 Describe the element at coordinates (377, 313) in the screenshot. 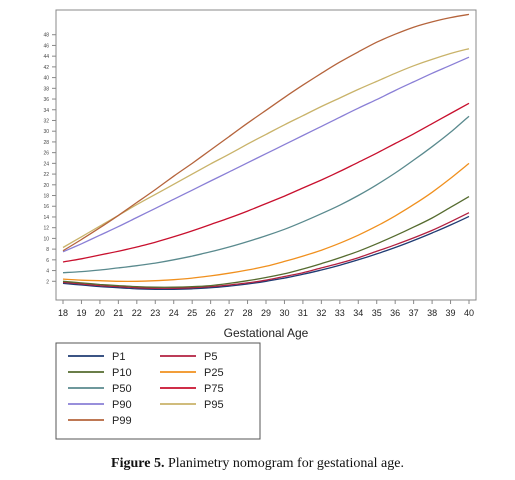

I see `x-tick-label: 35` at that location.